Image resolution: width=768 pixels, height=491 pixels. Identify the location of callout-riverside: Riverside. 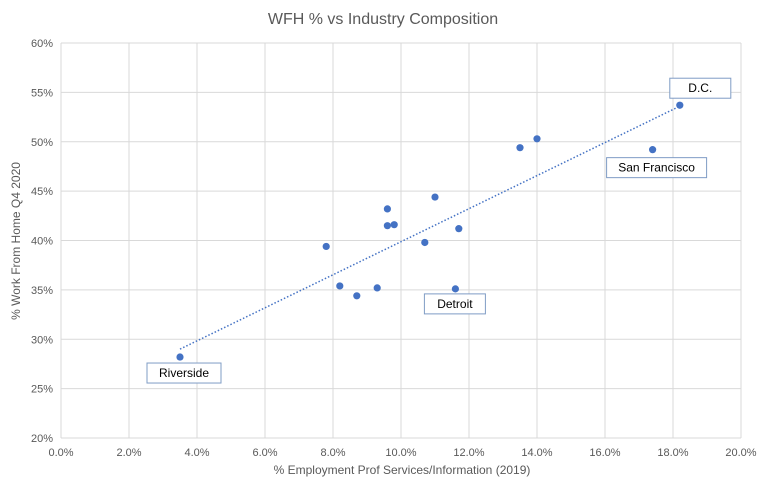
(184, 373).